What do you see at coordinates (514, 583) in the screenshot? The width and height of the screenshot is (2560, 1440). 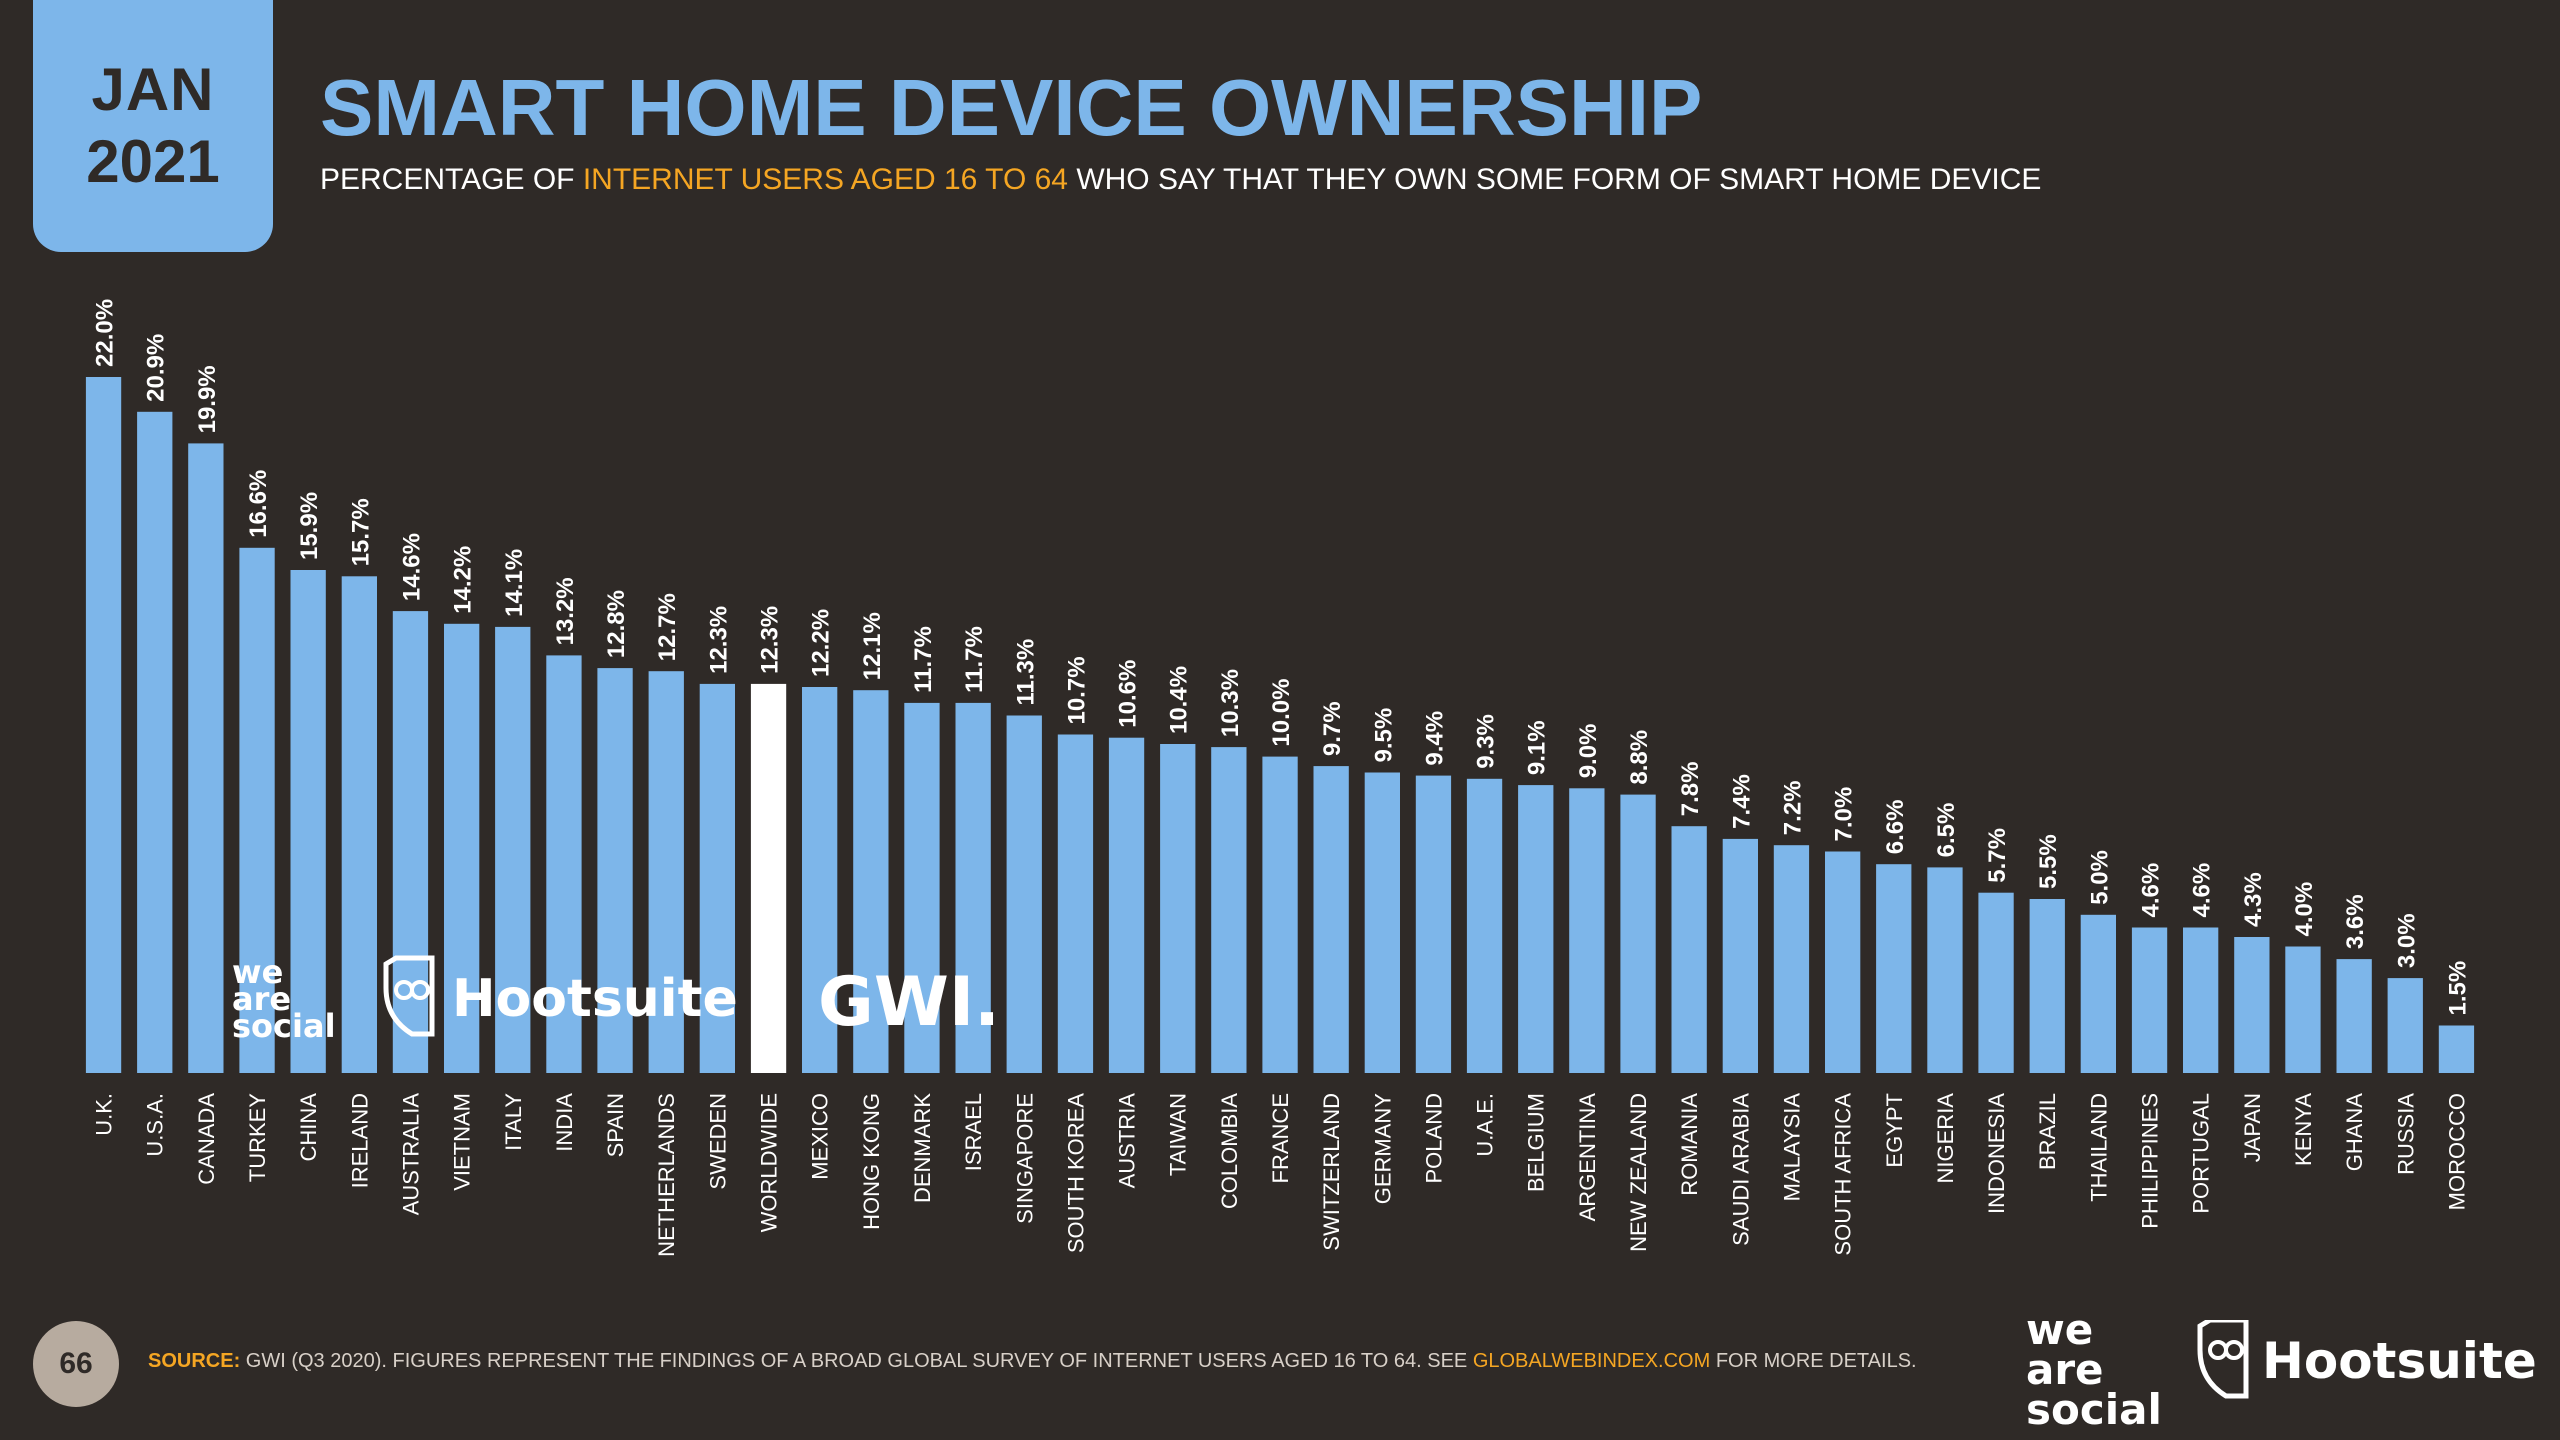 I see `value-label: 14.1%` at bounding box center [514, 583].